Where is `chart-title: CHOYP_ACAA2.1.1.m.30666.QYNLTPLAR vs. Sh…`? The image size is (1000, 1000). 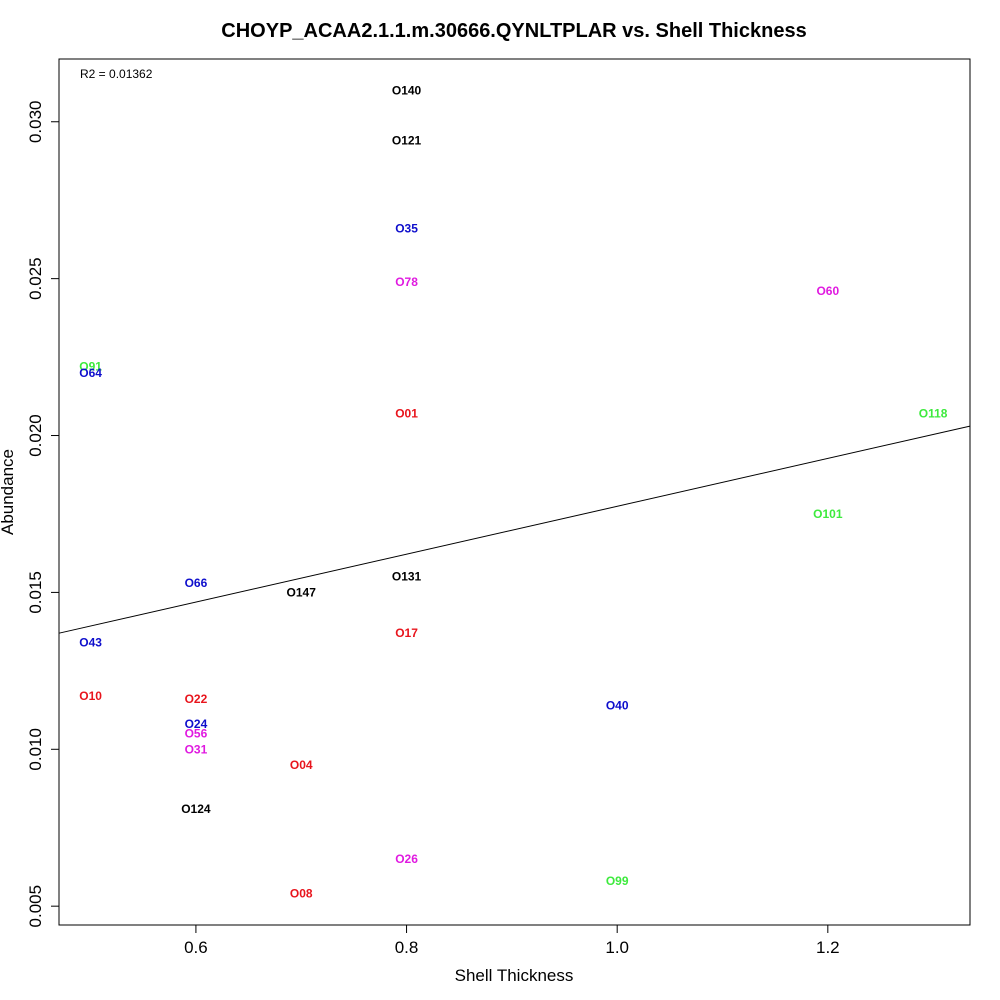 chart-title: CHOYP_ACAA2.1.1.m.30666.QYNLTPLAR vs. Sh… is located at coordinates (513, 31).